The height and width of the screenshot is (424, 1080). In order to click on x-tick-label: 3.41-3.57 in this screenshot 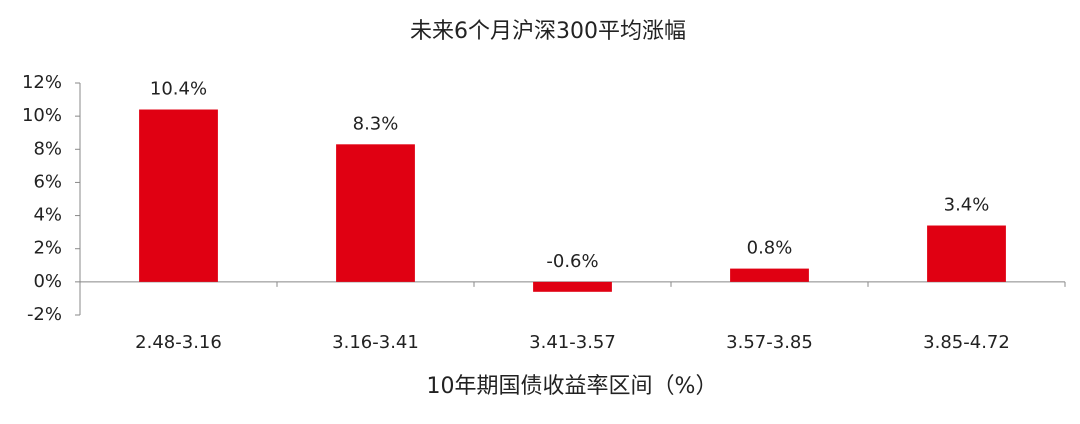, I will do `click(572, 342)`.